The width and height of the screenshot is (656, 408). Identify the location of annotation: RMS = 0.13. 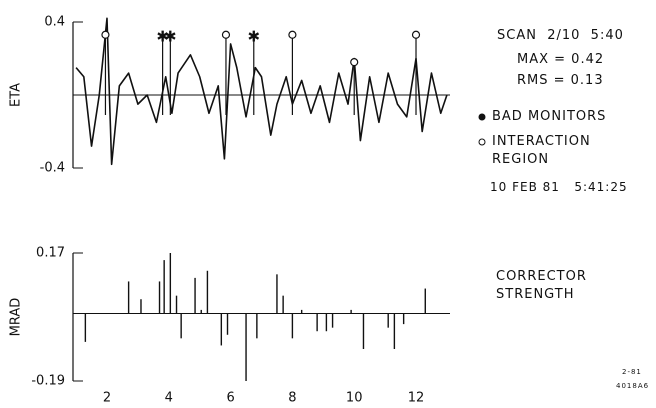
(560, 80).